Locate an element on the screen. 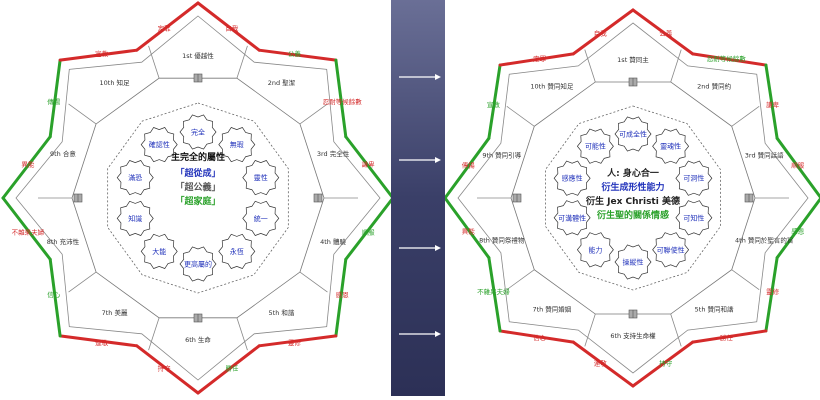  room-label: 4th 贊同於聖言的旨 is located at coordinates (764, 240).